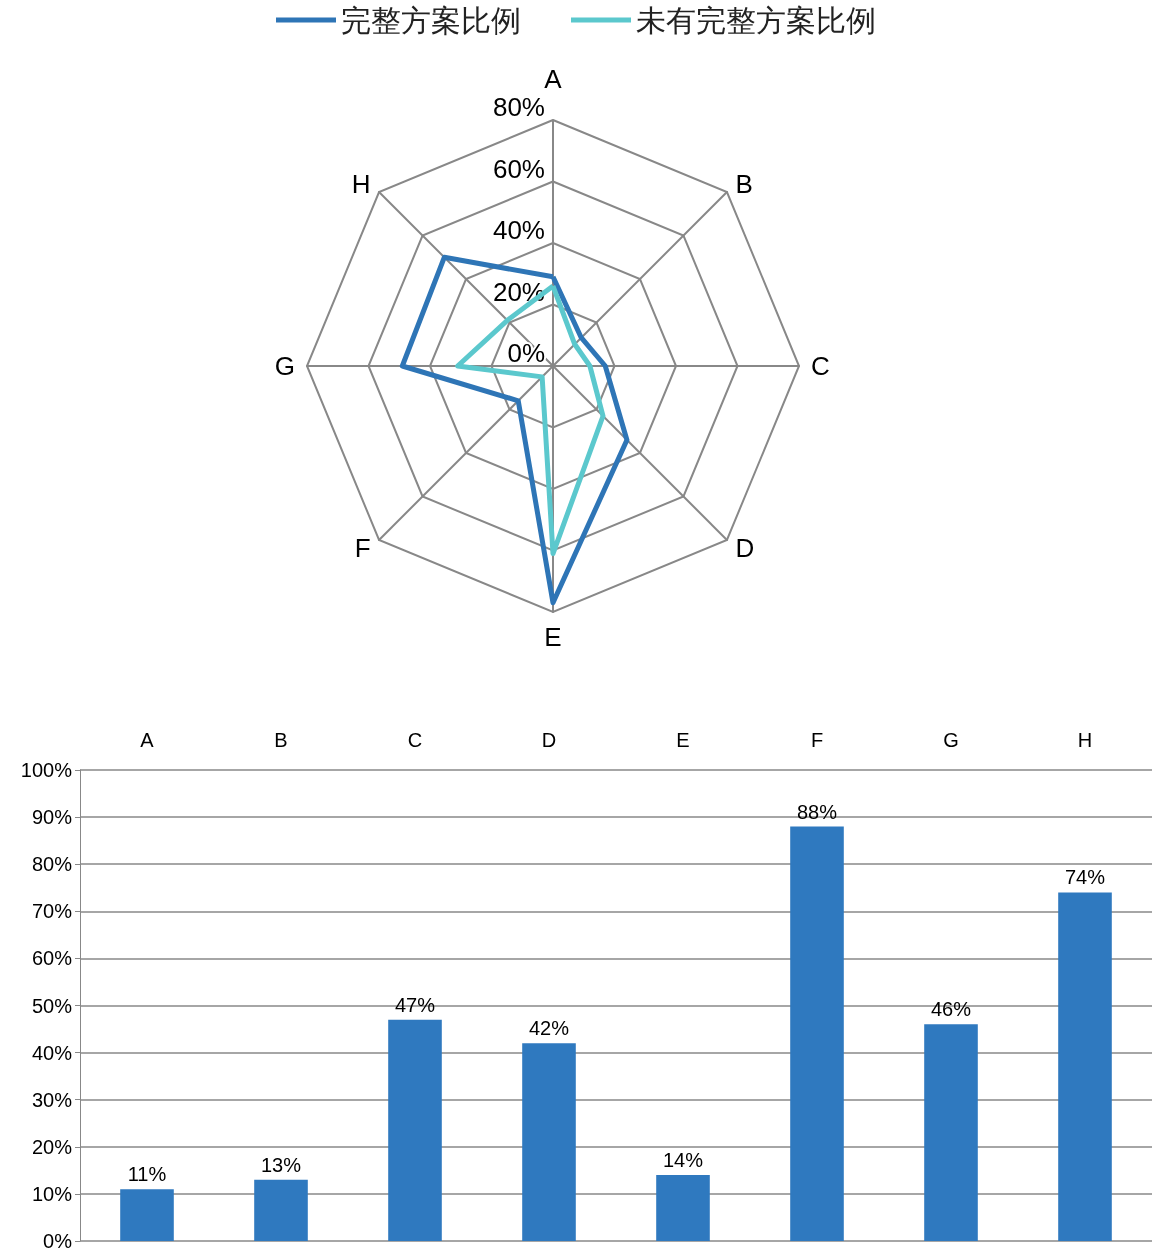 The height and width of the screenshot is (1251, 1152). What do you see at coordinates (415, 740) in the screenshot?
I see `x-tick-label: C` at bounding box center [415, 740].